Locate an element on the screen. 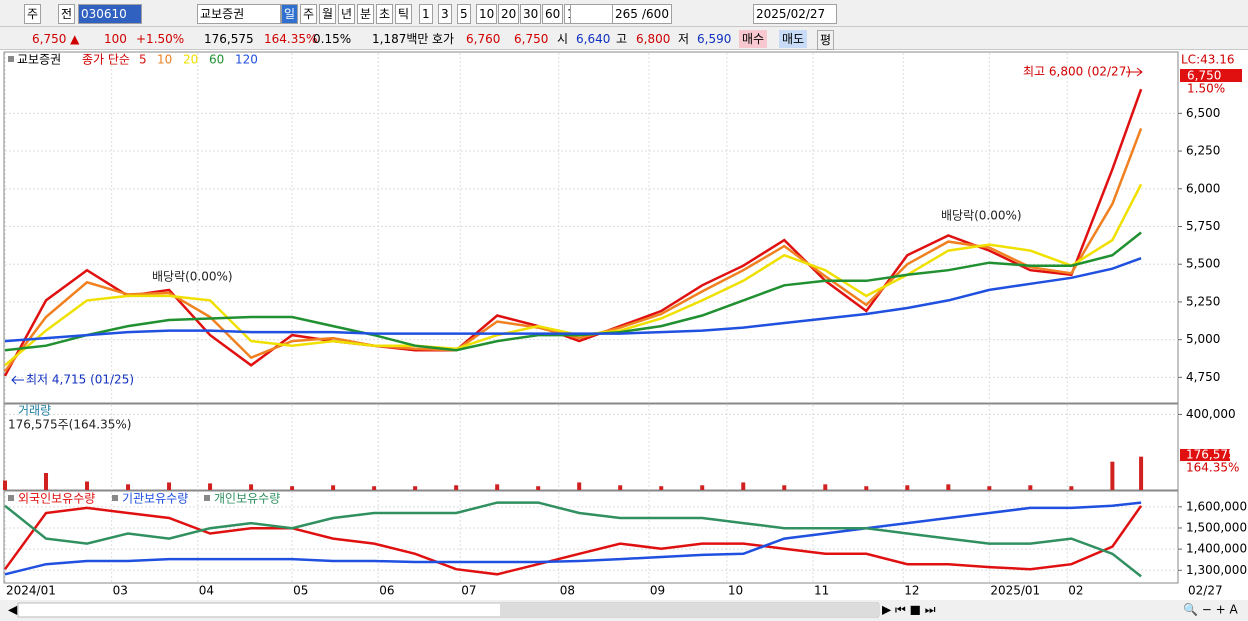  scroll-right: ▶ ⏮ ■ ⏭ is located at coordinates (909, 610).